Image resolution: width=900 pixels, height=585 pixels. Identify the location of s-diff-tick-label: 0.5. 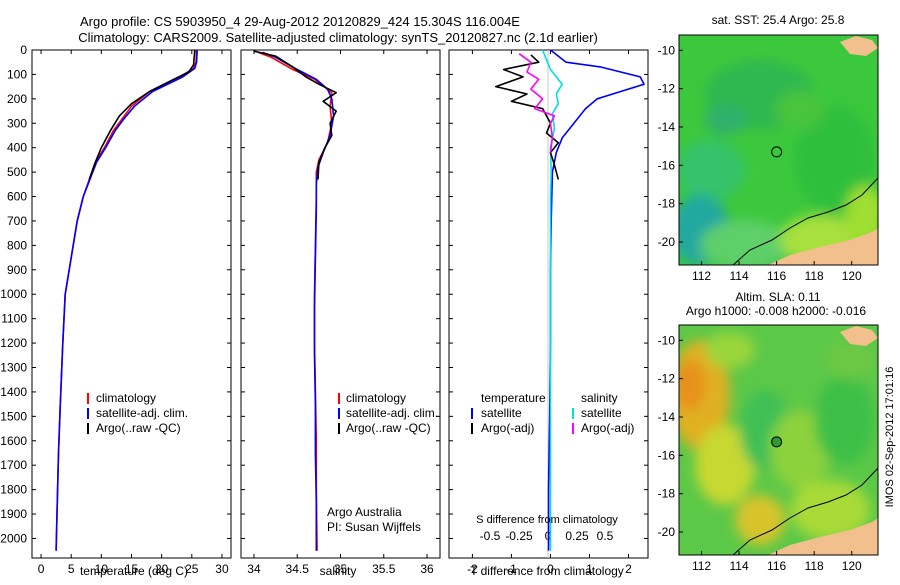
(605, 536).